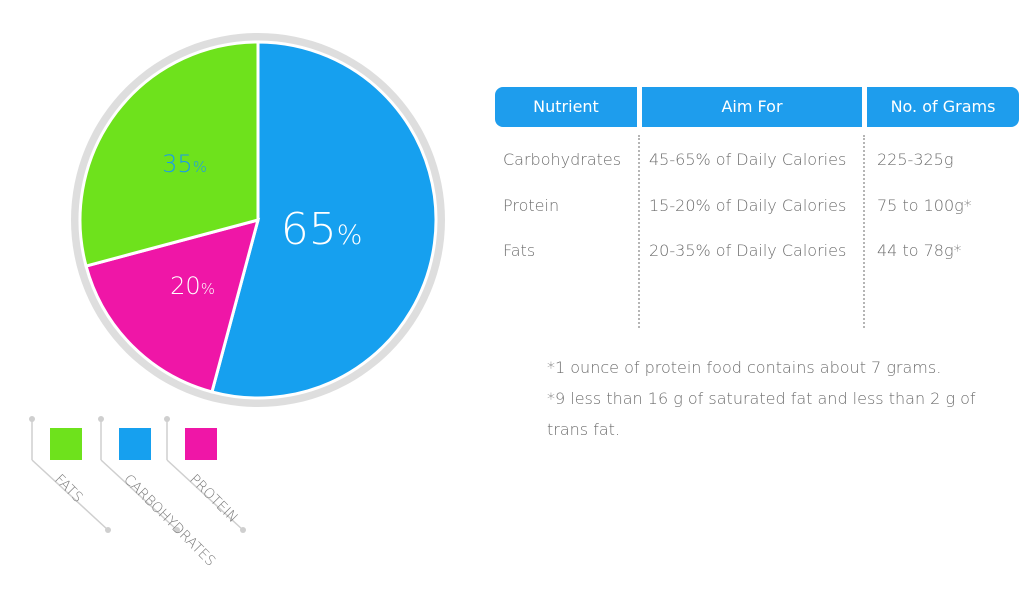 Image resolution: width=1031 pixels, height=611 pixels. Describe the element at coordinates (915, 159) in the screenshot. I see `cell-grams: 225-325g` at that location.